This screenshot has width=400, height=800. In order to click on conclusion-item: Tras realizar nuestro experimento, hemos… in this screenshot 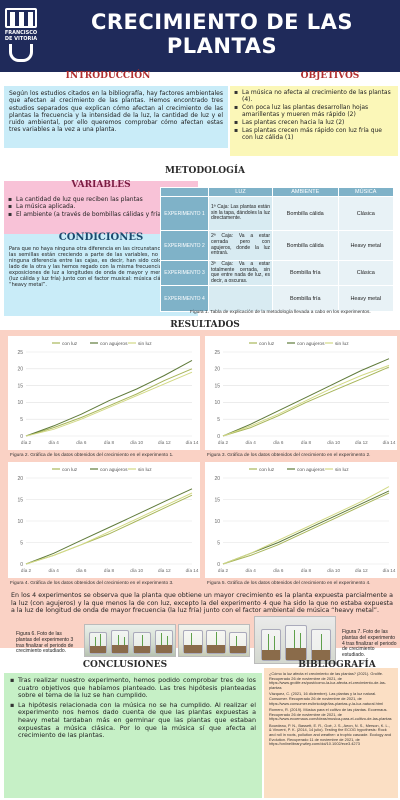, I will do `click(137, 688)`.